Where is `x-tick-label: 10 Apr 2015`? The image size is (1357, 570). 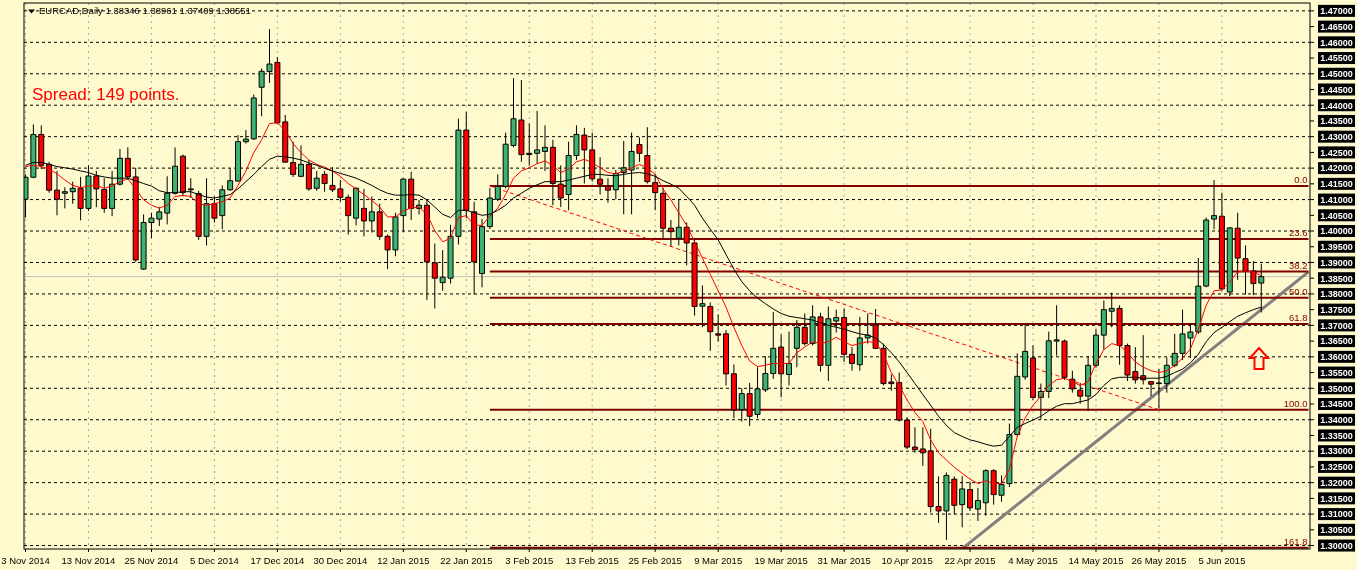
x-tick-label: 10 Apr 2015 is located at coordinates (907, 560).